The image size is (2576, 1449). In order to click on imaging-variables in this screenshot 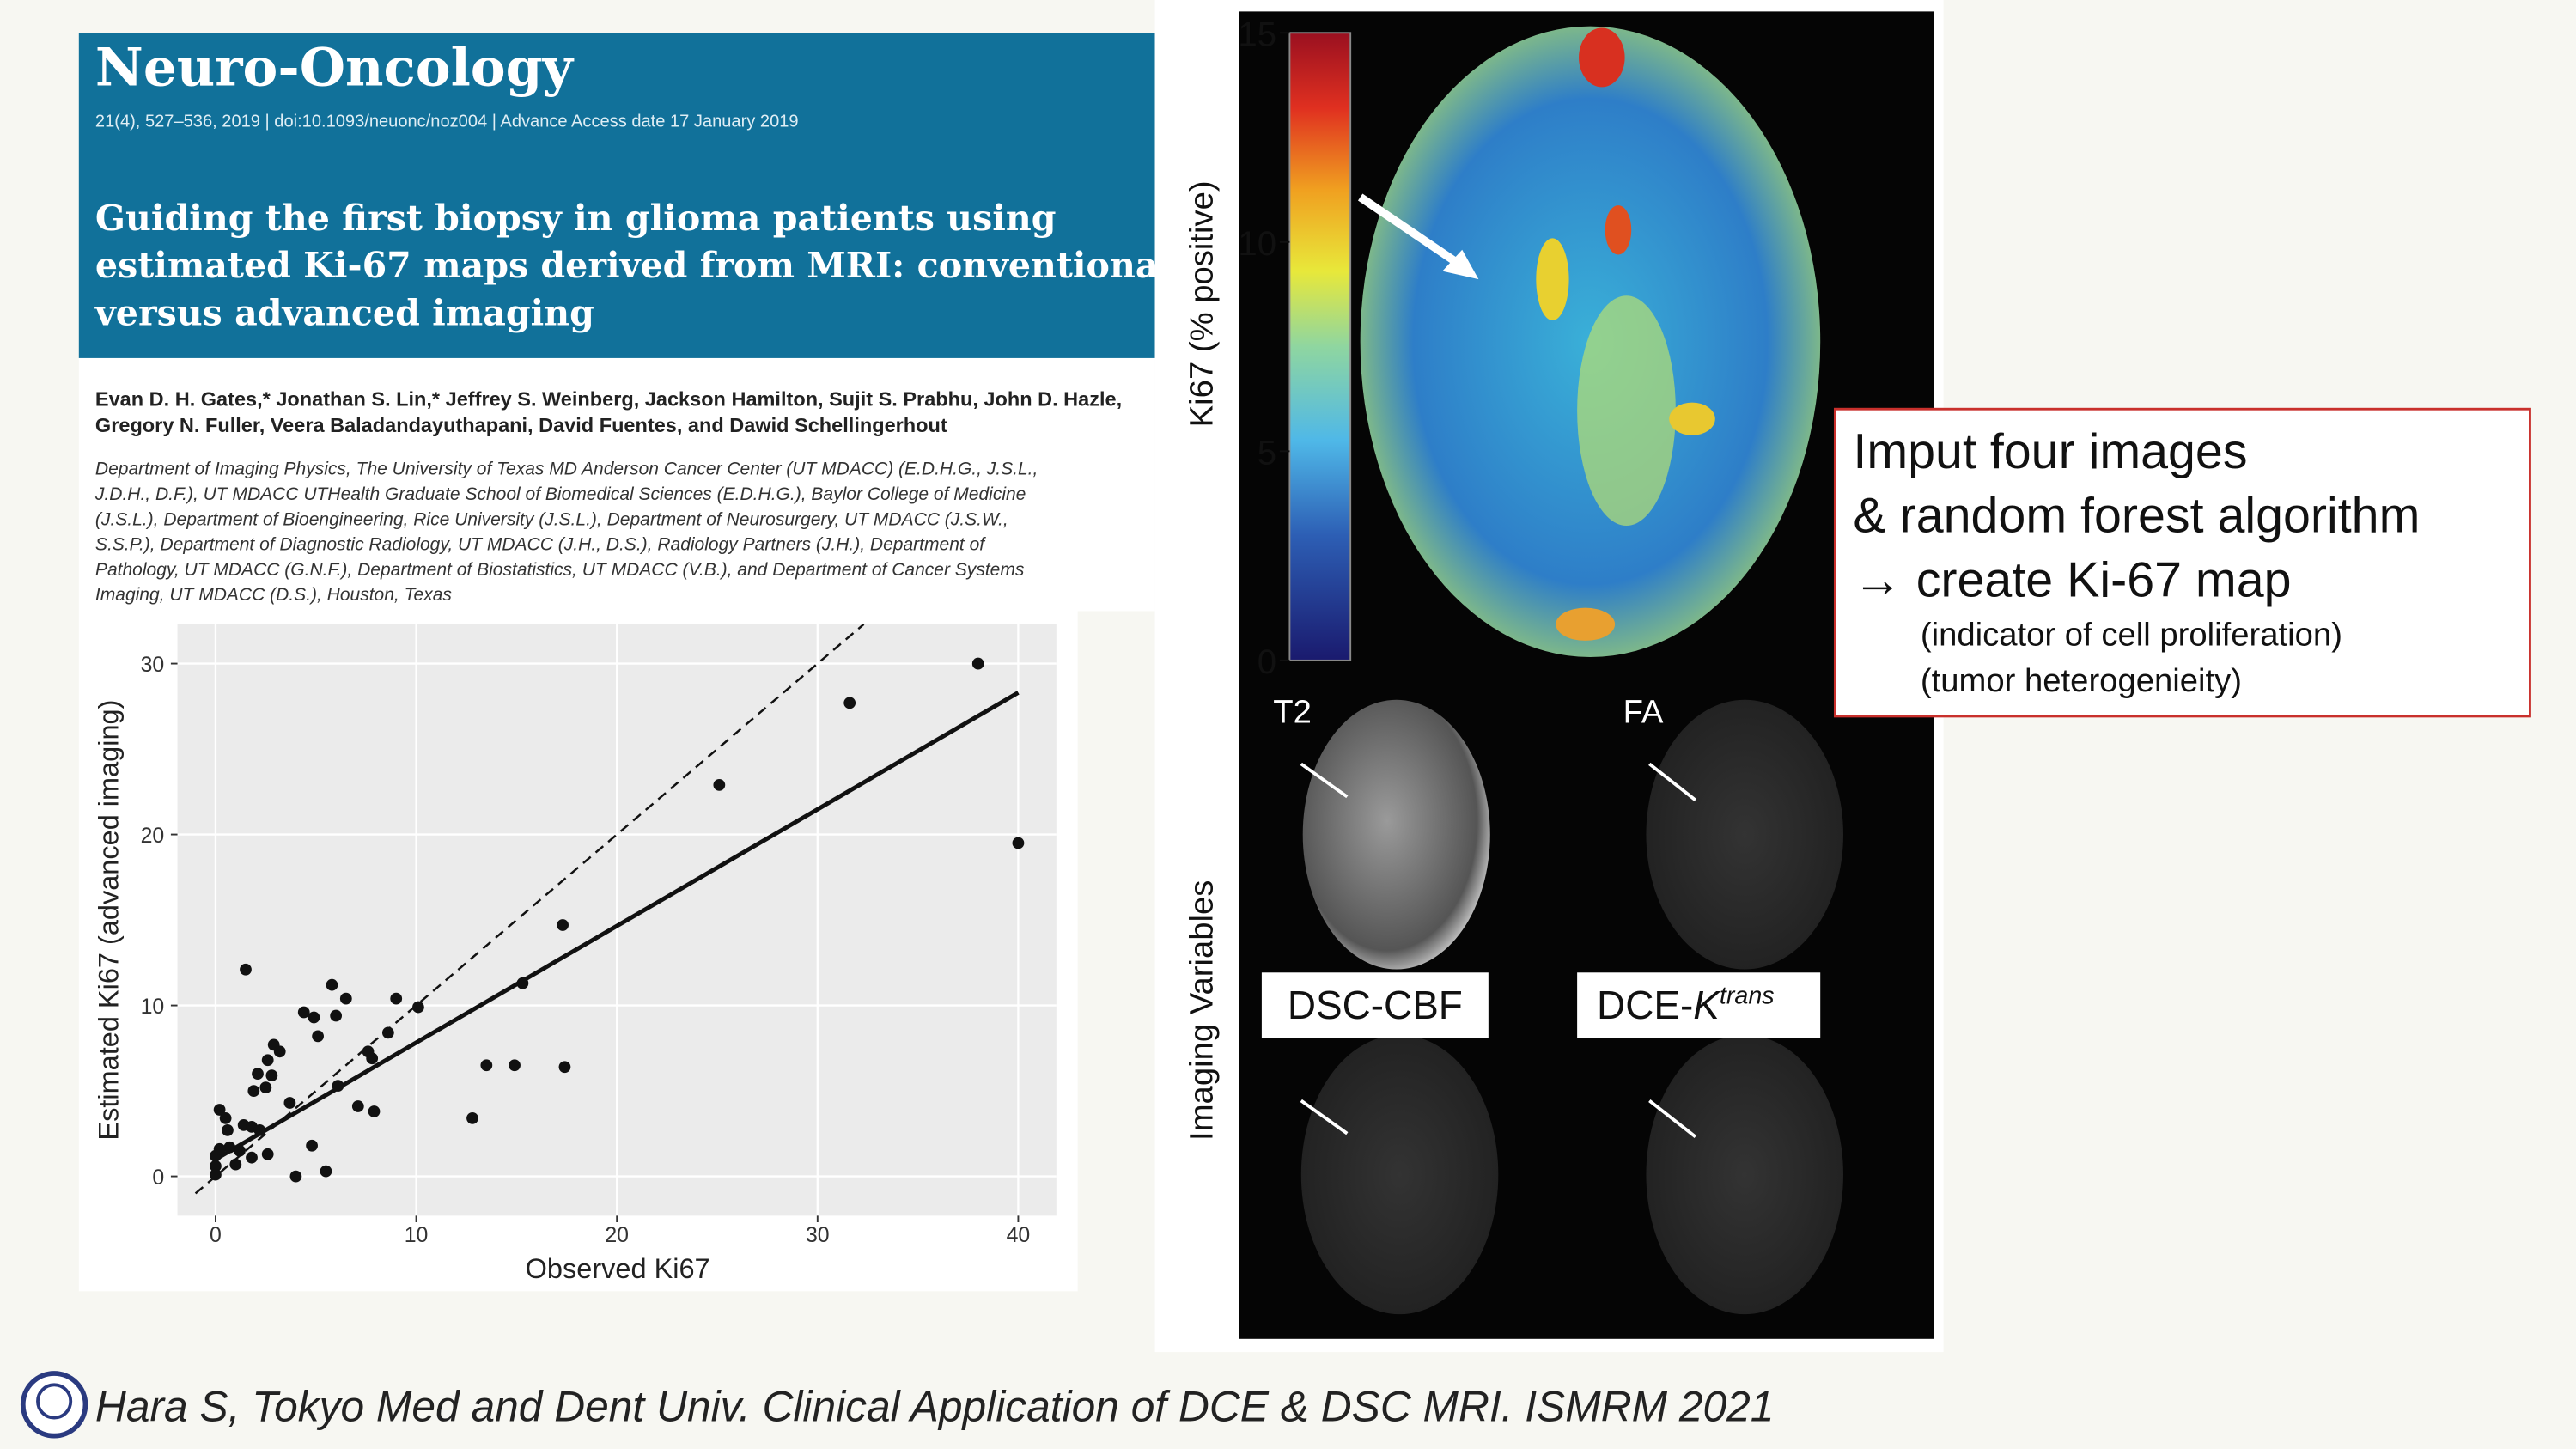, I will do `click(1571, 1007)`.